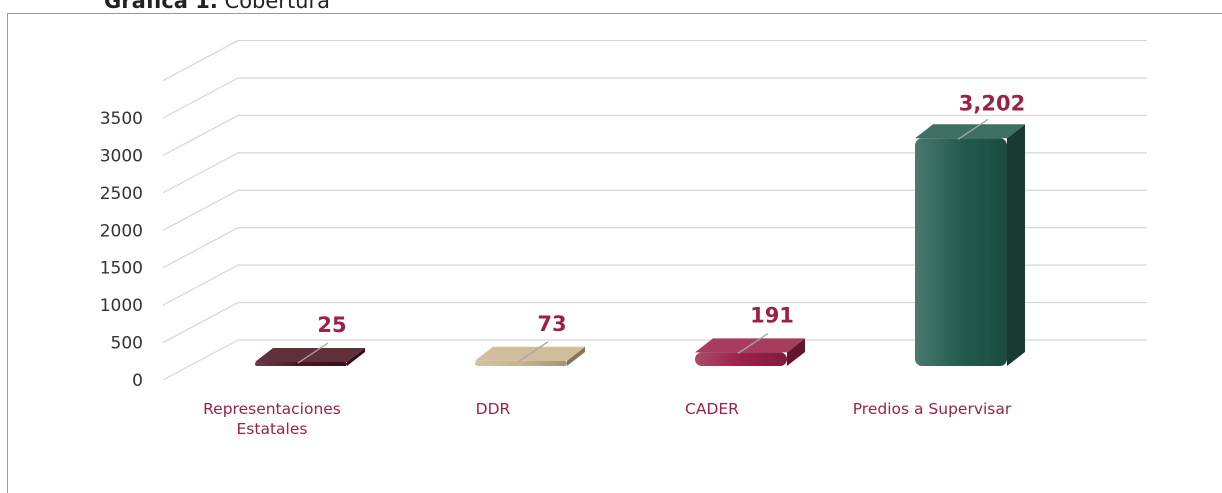  What do you see at coordinates (127, 344) in the screenshot?
I see `y-tick-label: 500` at bounding box center [127, 344].